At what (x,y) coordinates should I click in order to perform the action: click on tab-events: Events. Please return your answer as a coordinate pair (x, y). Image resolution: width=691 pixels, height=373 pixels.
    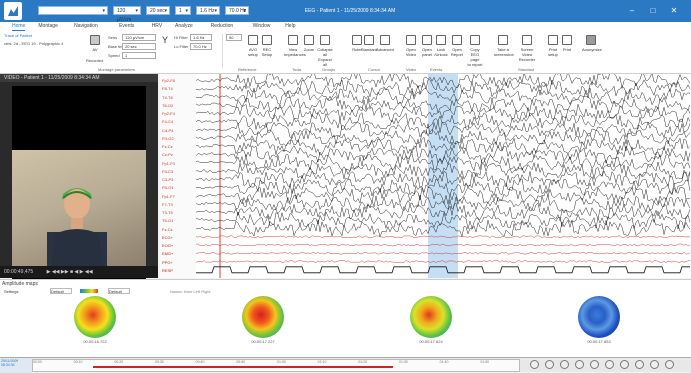
    Looking at the image, I should click on (127, 26).